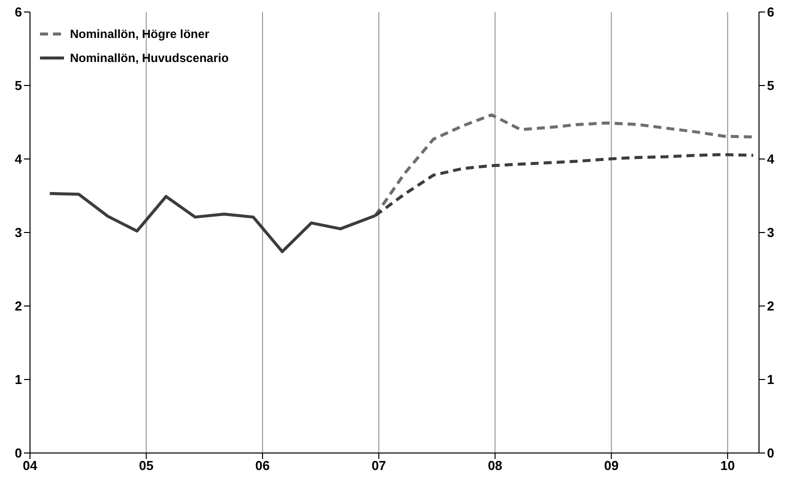 This screenshot has height=481, width=789. What do you see at coordinates (18, 12) in the screenshot?
I see `y-tick-label: 6` at bounding box center [18, 12].